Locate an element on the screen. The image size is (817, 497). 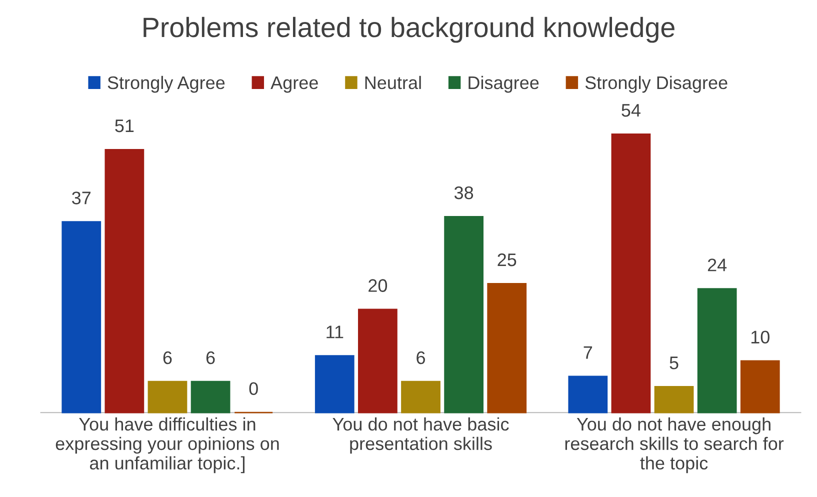
data-label: 11 is located at coordinates (335, 332).